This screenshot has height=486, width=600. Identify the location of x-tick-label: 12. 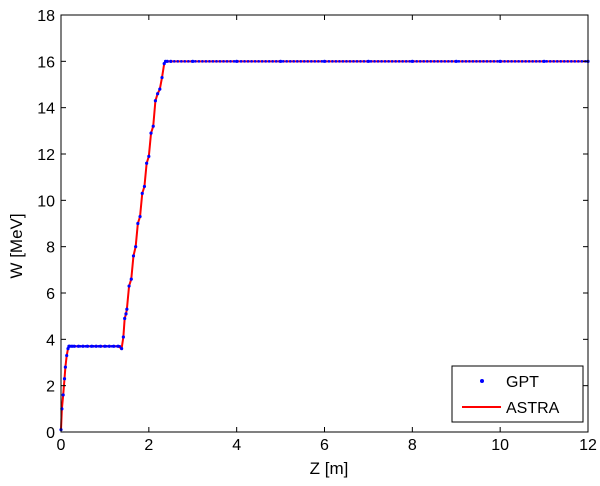
(588, 445).